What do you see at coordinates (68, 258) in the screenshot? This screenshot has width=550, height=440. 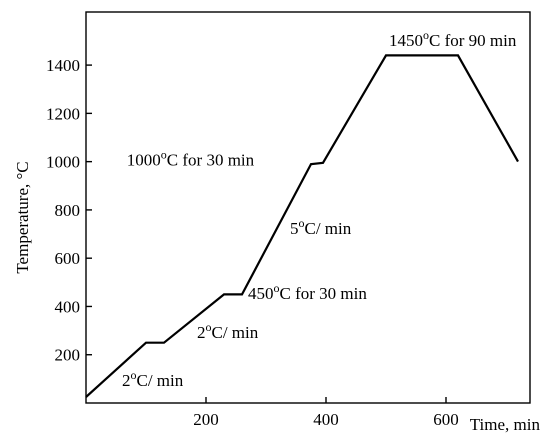 I see `y-tick-label: 600` at bounding box center [68, 258].